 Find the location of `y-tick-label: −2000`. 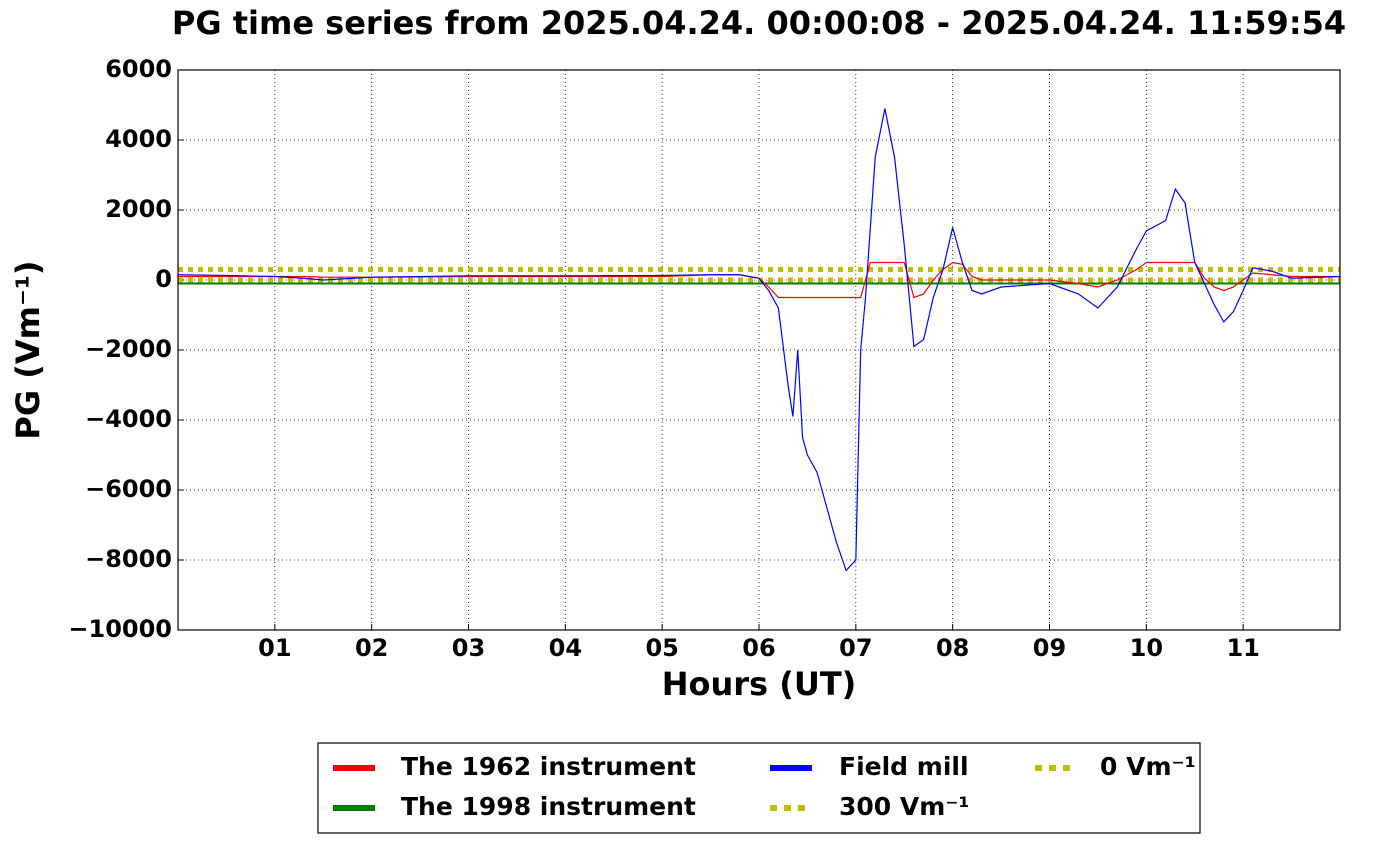

y-tick-label: −2000 is located at coordinates (128, 349).